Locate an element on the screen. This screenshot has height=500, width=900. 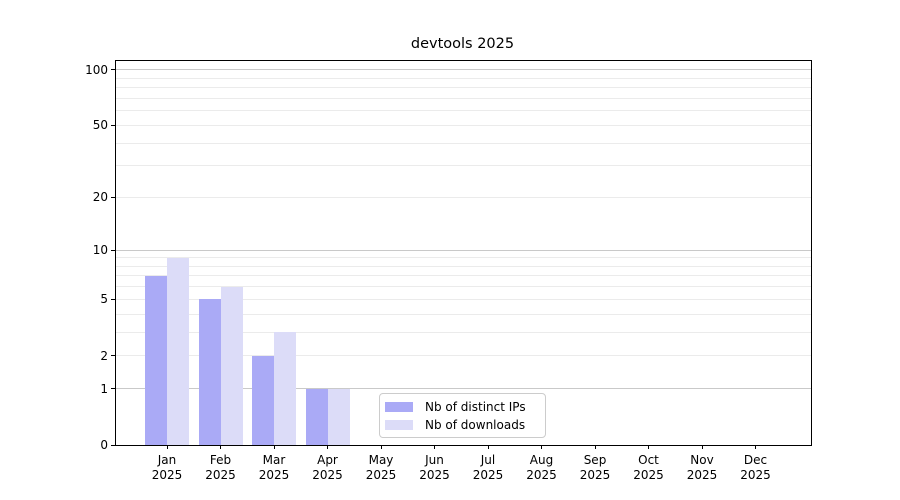
x-tick-label: Feb 2025 is located at coordinates (220, 467).